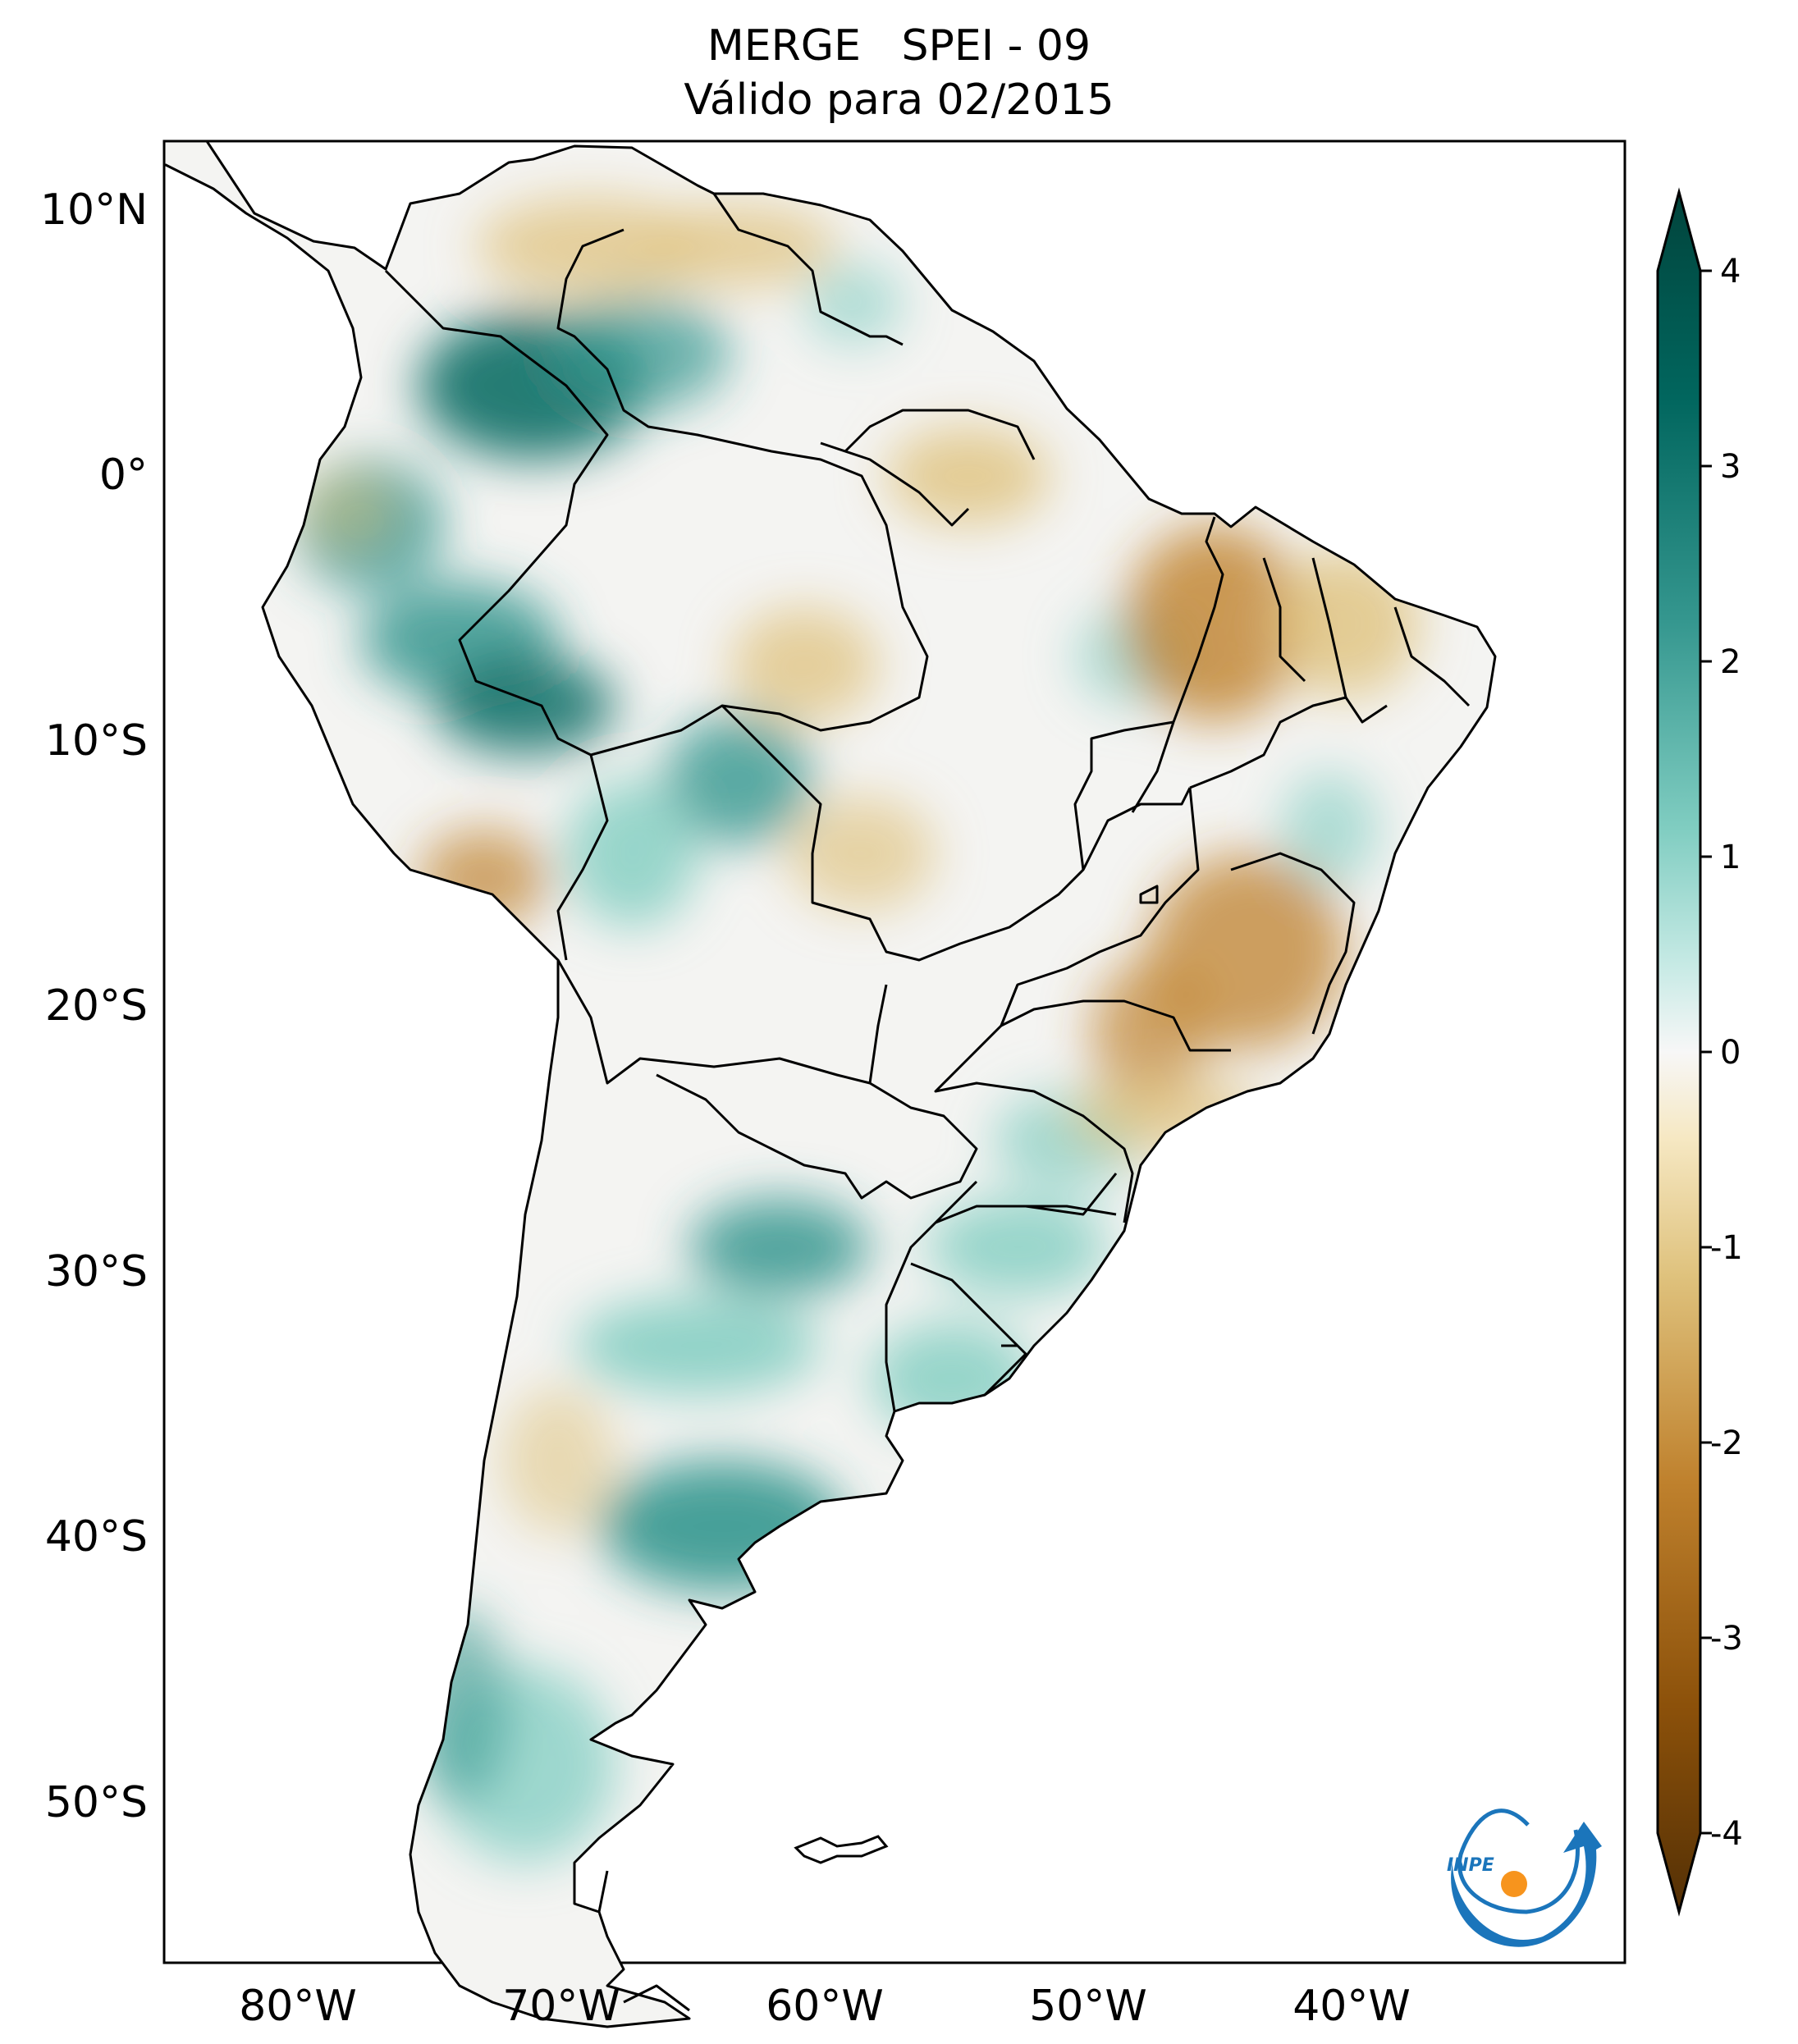 This screenshot has height=2044, width=1798. I want to click on colorbar: 4 3 2 1 0 -1 -2 -3 -4, so click(1699, 1052).